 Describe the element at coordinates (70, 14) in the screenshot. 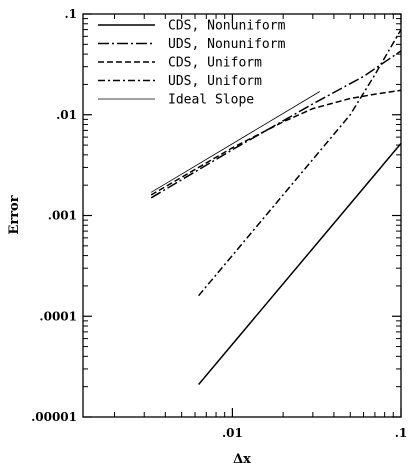

I see `y-tick-label: .1` at that location.